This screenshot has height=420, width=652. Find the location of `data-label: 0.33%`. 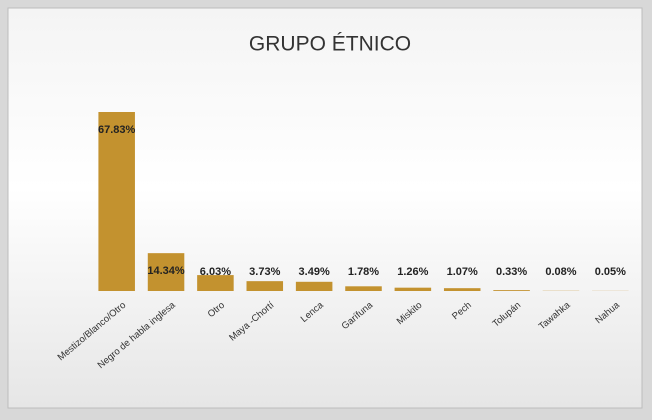

data-label: 0.33% is located at coordinates (511, 272).